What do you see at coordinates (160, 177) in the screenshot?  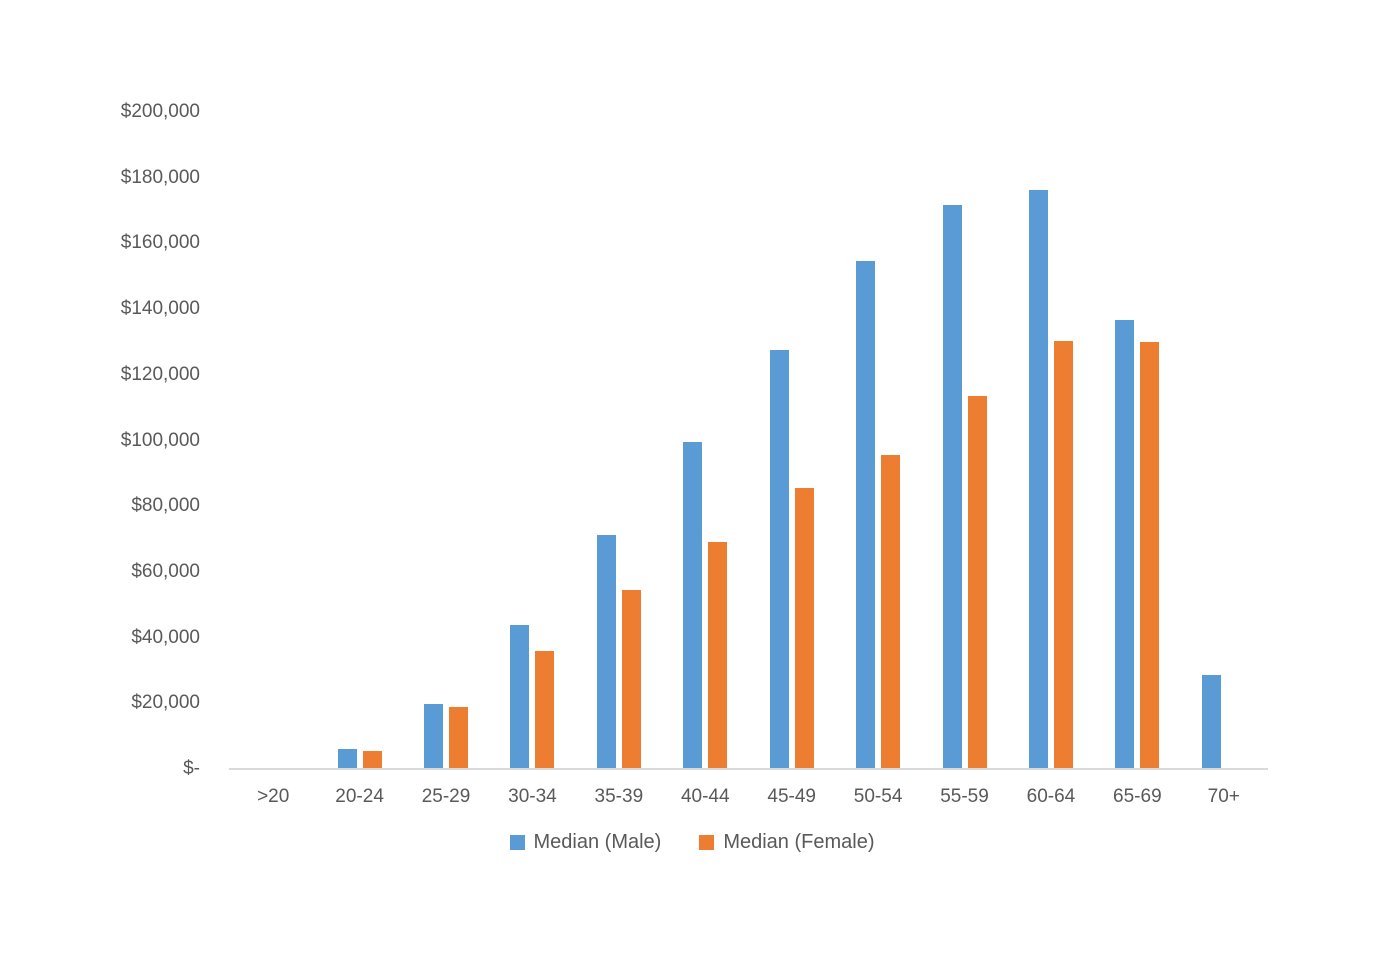 I see `y-axis-tick-label: $180,000` at bounding box center [160, 177].